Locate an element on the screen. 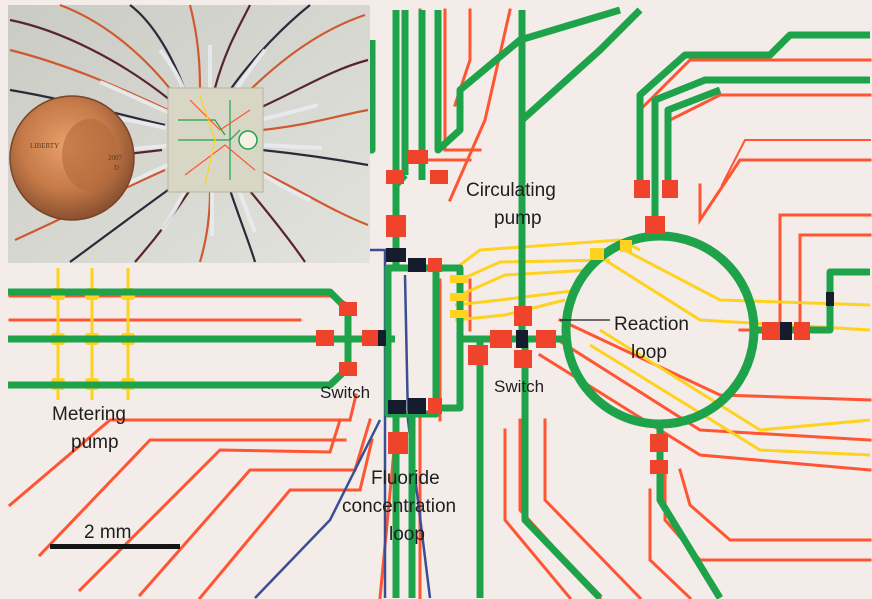 The width and height of the screenshot is (872, 599). label-circulating-pump-line1: Circulating is located at coordinates (511, 190).